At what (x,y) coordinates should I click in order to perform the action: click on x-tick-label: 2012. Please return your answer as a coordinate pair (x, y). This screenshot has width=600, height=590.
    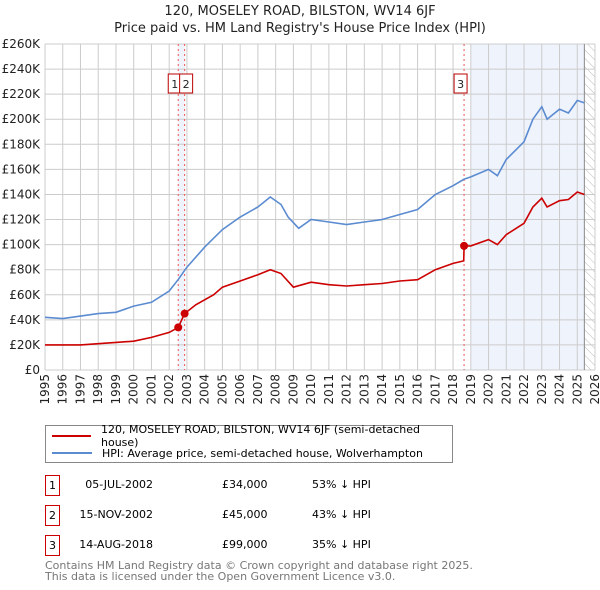
    Looking at the image, I should click on (347, 389).